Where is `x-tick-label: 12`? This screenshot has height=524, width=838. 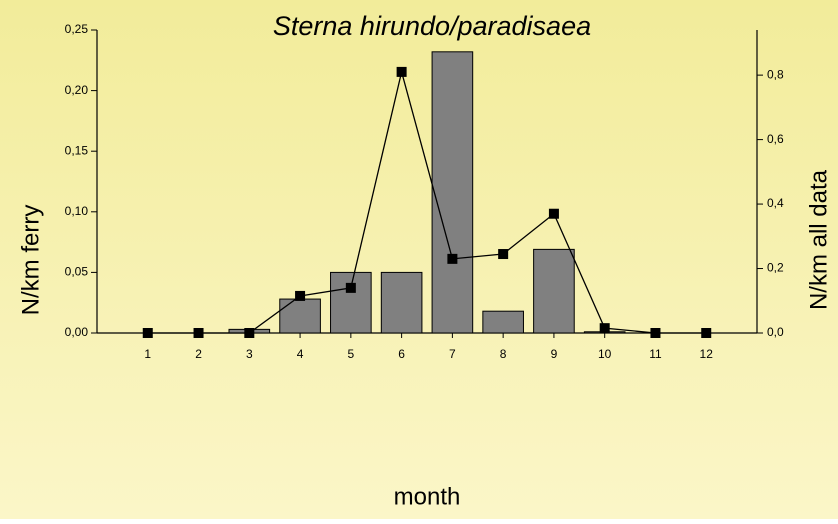
x-tick-label: 12 is located at coordinates (707, 354).